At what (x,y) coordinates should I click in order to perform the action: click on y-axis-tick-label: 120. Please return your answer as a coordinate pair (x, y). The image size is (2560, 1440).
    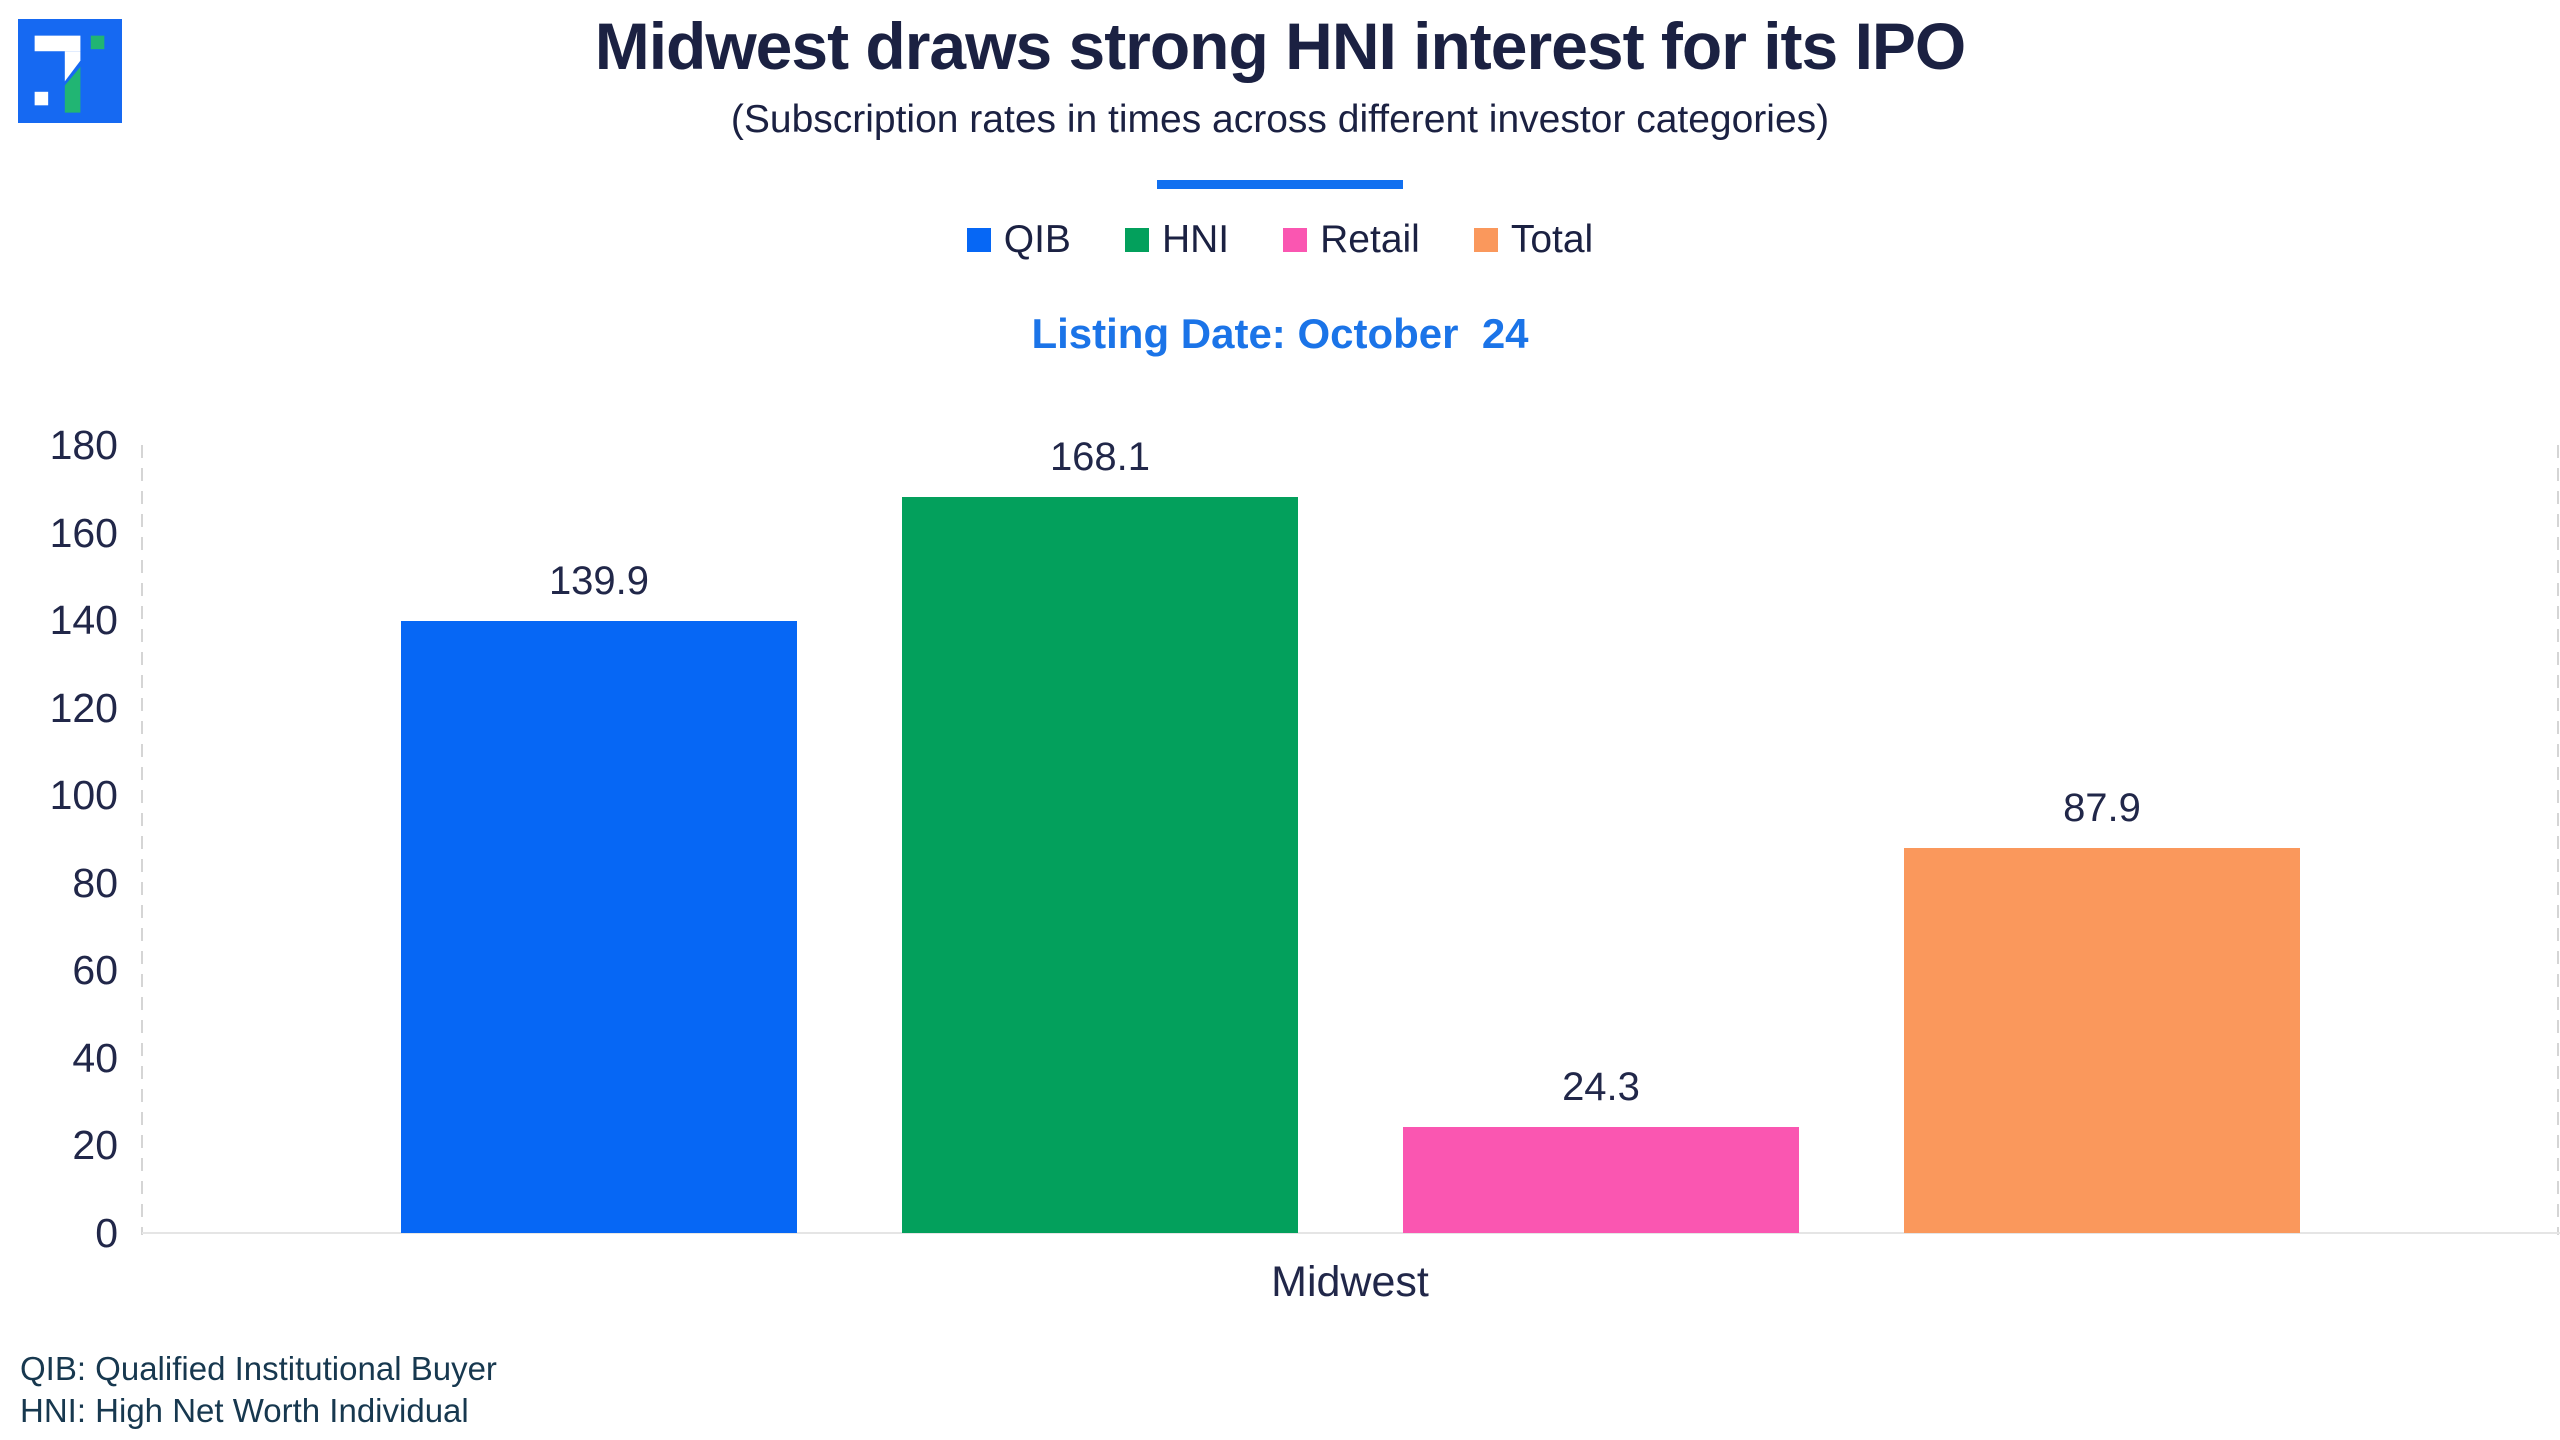
    Looking at the image, I should click on (83, 707).